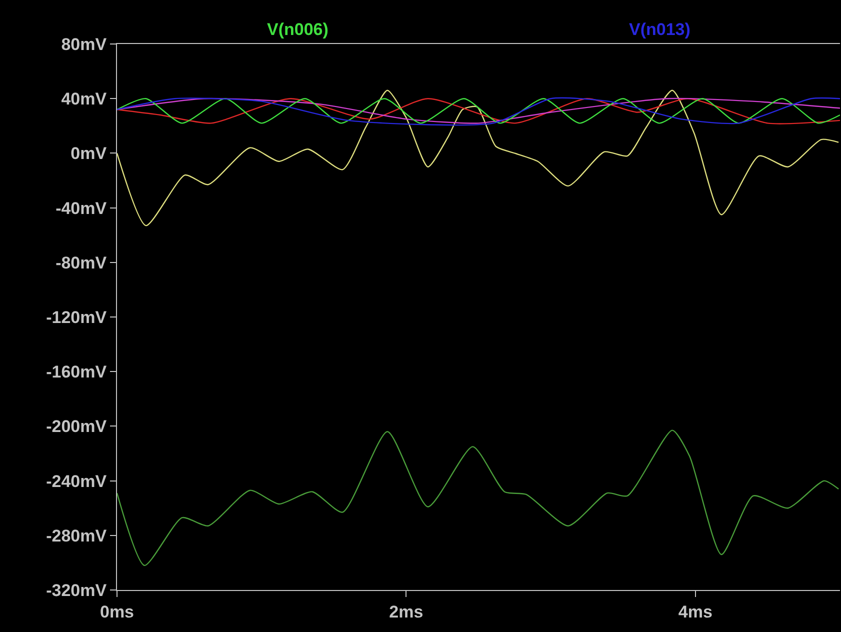 The width and height of the screenshot is (841, 632). I want to click on y-tick-label: 0mV, so click(89, 154).